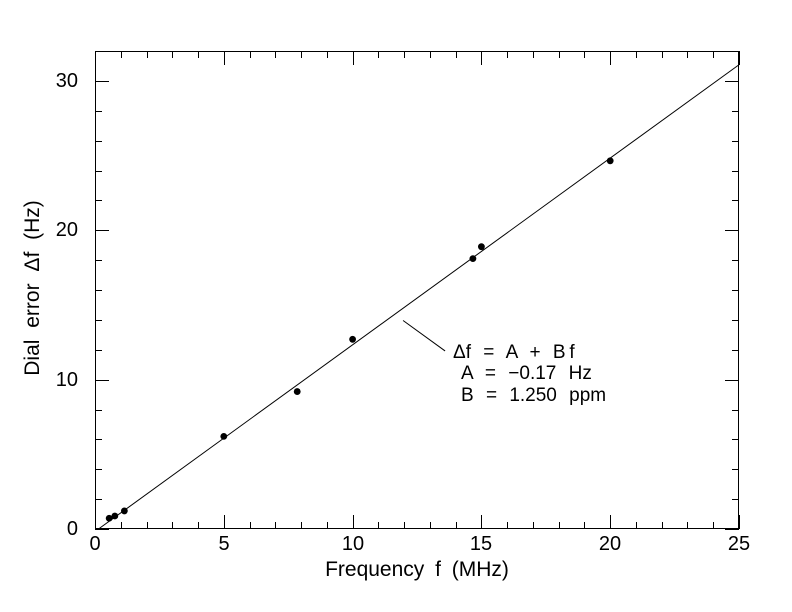 The image size is (792, 612). Describe the element at coordinates (534, 395) in the screenshot. I see `fit-annotation-slope: B = 1.250 ppm` at that location.